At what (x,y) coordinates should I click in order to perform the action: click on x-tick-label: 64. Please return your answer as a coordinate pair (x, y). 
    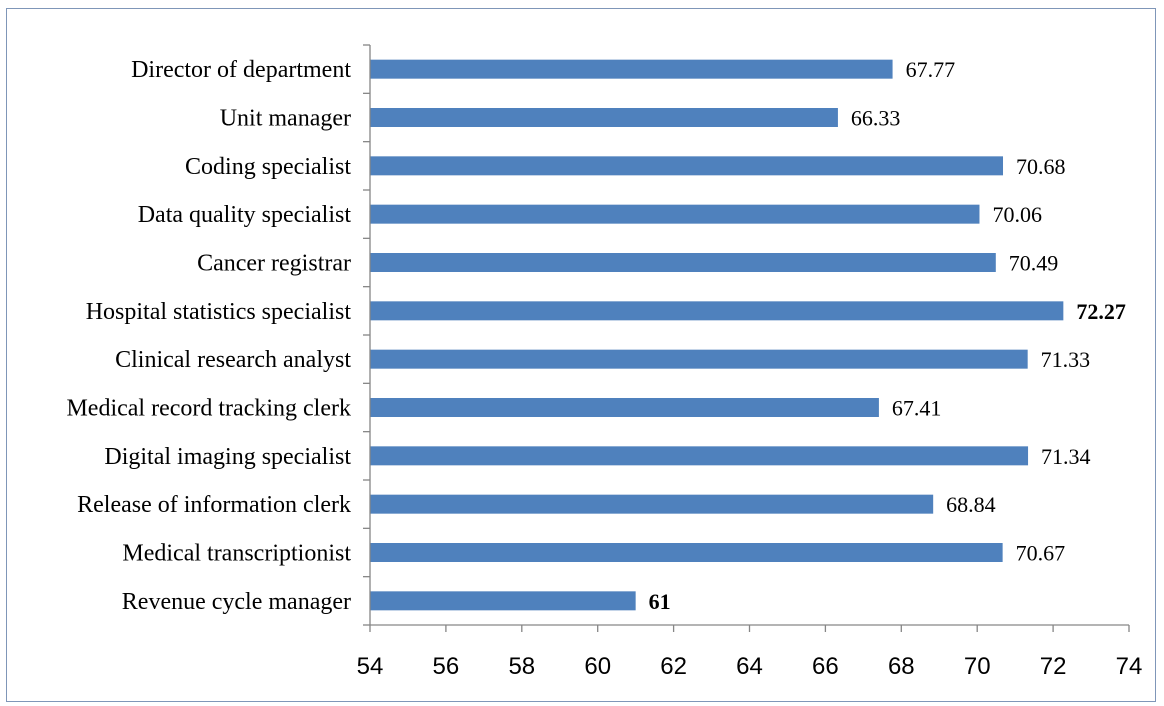
    Looking at the image, I should click on (749, 666).